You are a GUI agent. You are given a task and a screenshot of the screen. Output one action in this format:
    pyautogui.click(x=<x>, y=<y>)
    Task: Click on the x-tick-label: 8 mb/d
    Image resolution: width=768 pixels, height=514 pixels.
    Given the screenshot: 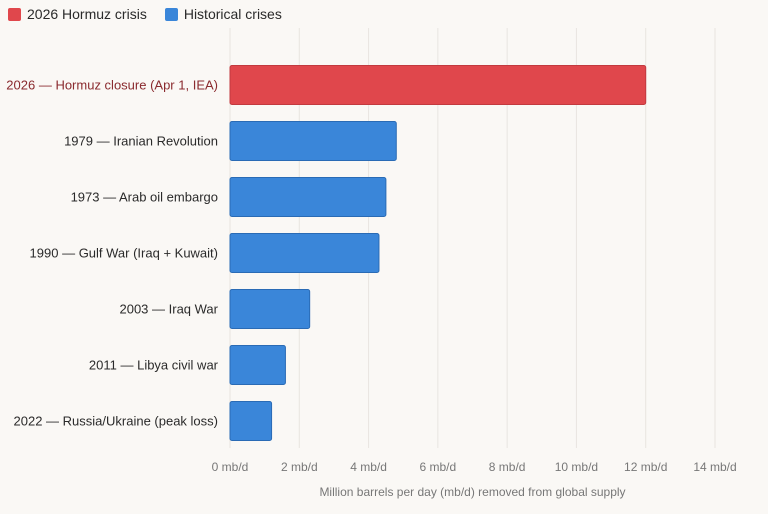 What is the action you would take?
    pyautogui.click(x=507, y=467)
    